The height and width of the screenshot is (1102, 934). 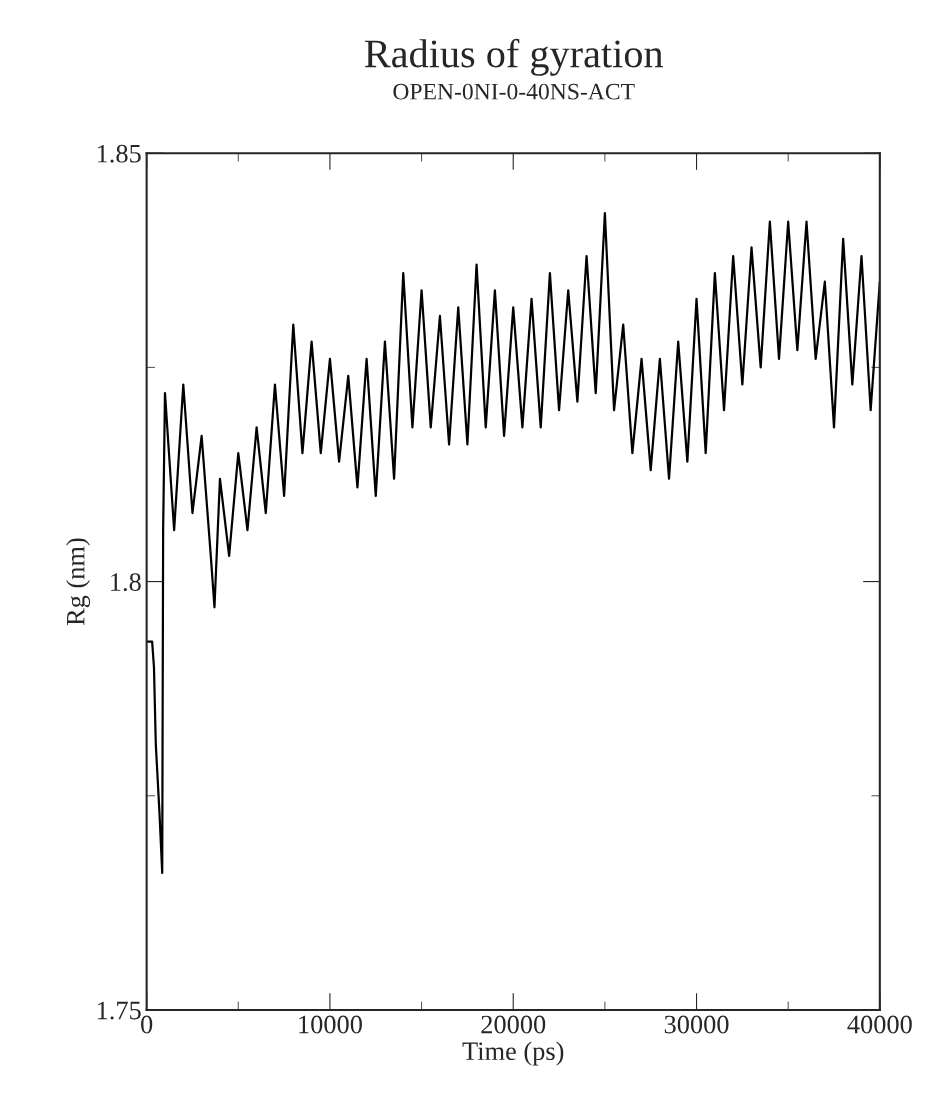 What do you see at coordinates (513, 57) in the screenshot?
I see `chart-title: Radius of gyration` at bounding box center [513, 57].